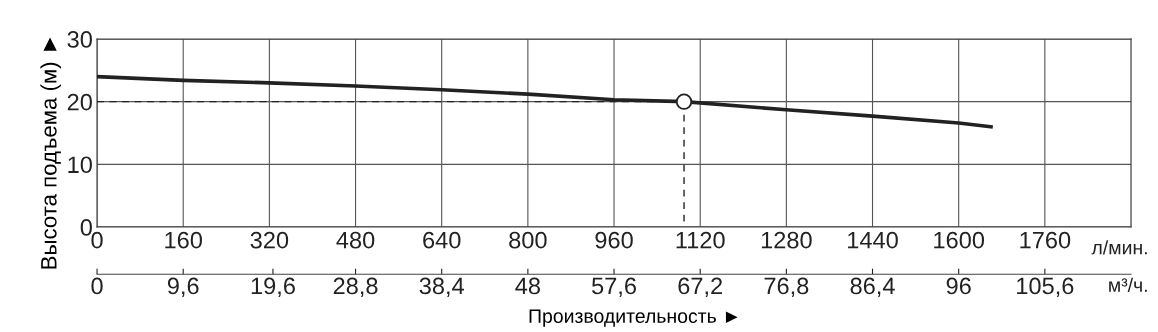 This screenshot has width=1158, height=332. I want to click on x-tick-label: 480, so click(355, 240).